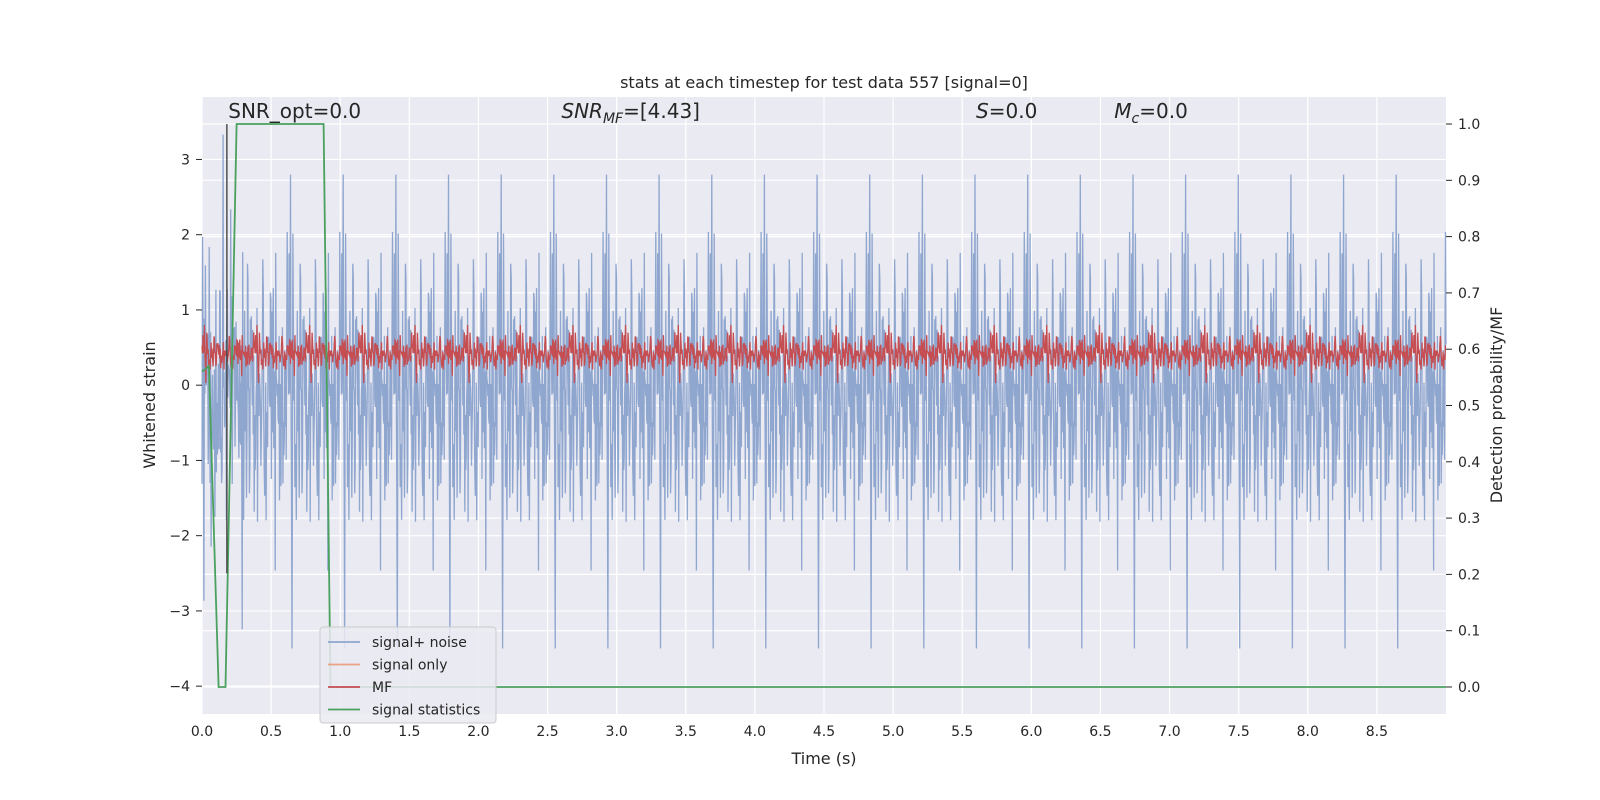 The width and height of the screenshot is (1600, 800). Describe the element at coordinates (1469, 238) in the screenshot. I see `y2-tick-label: 0.8` at that location.